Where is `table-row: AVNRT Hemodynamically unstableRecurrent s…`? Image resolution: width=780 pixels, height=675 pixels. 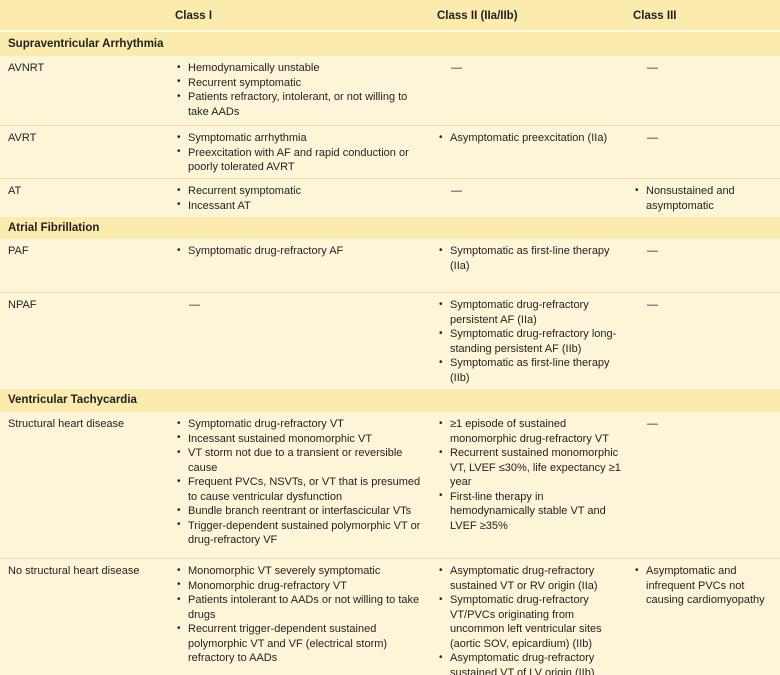
table-row: AVNRT Hemodynamically unstableRecurrent s… is located at coordinates (390, 90).